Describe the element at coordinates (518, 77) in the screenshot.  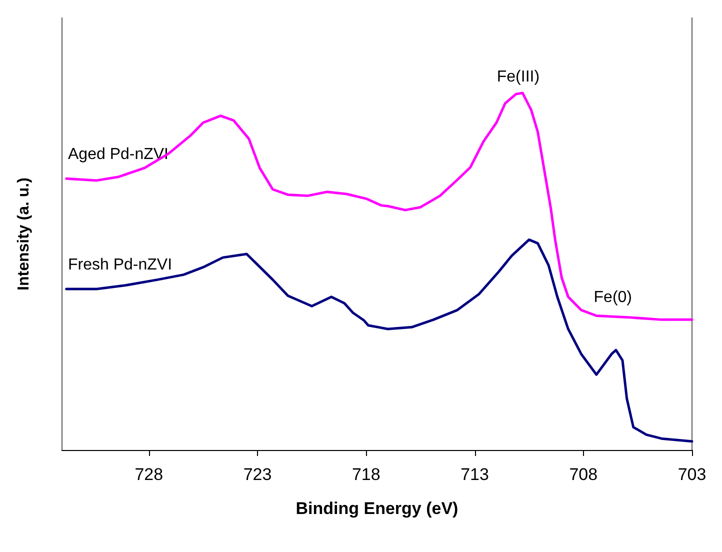
I see `annotation: Fe(III)` at that location.